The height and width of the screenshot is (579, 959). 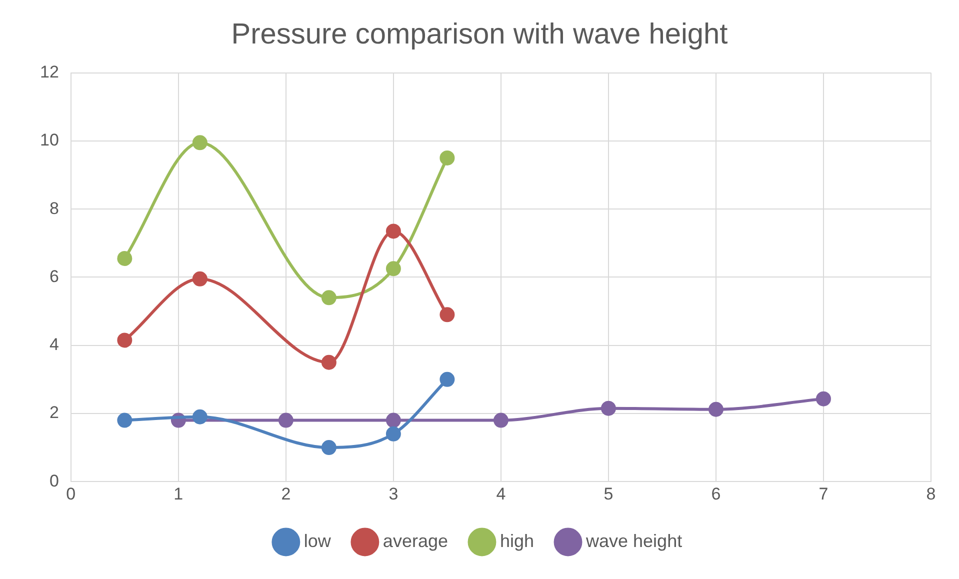 What do you see at coordinates (393, 494) in the screenshot?
I see `x-tick-label: 3` at bounding box center [393, 494].